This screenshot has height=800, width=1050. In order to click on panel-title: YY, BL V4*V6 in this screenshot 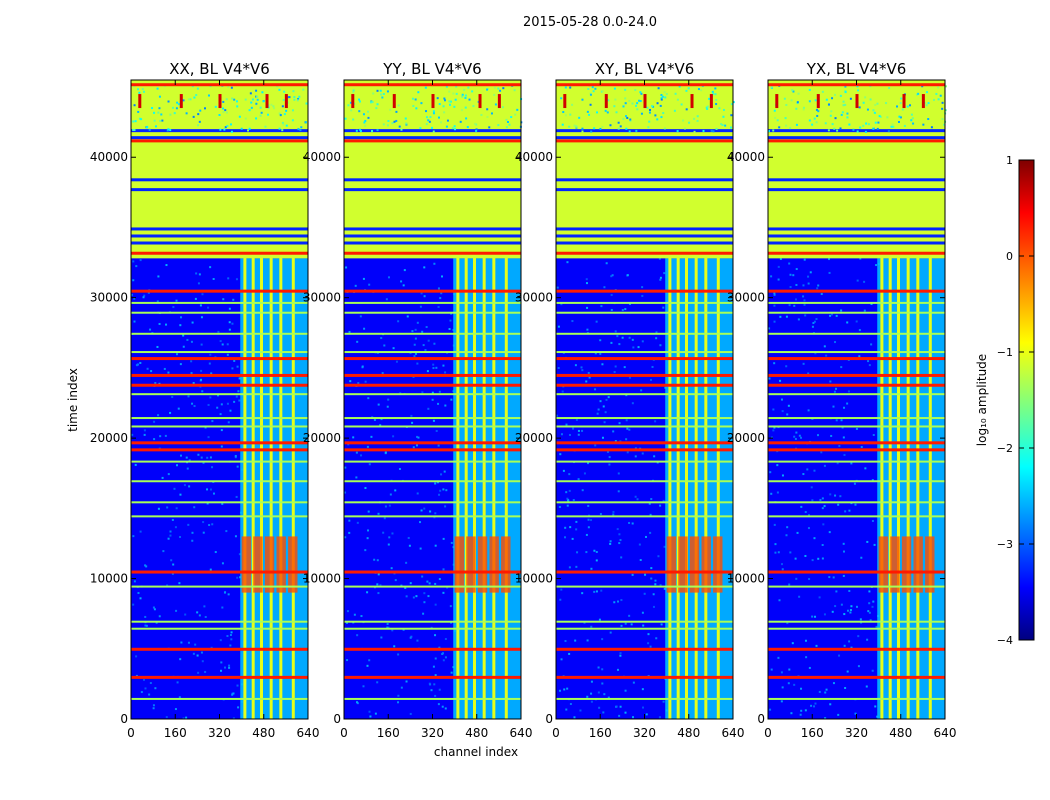, I will do `click(431, 69)`.